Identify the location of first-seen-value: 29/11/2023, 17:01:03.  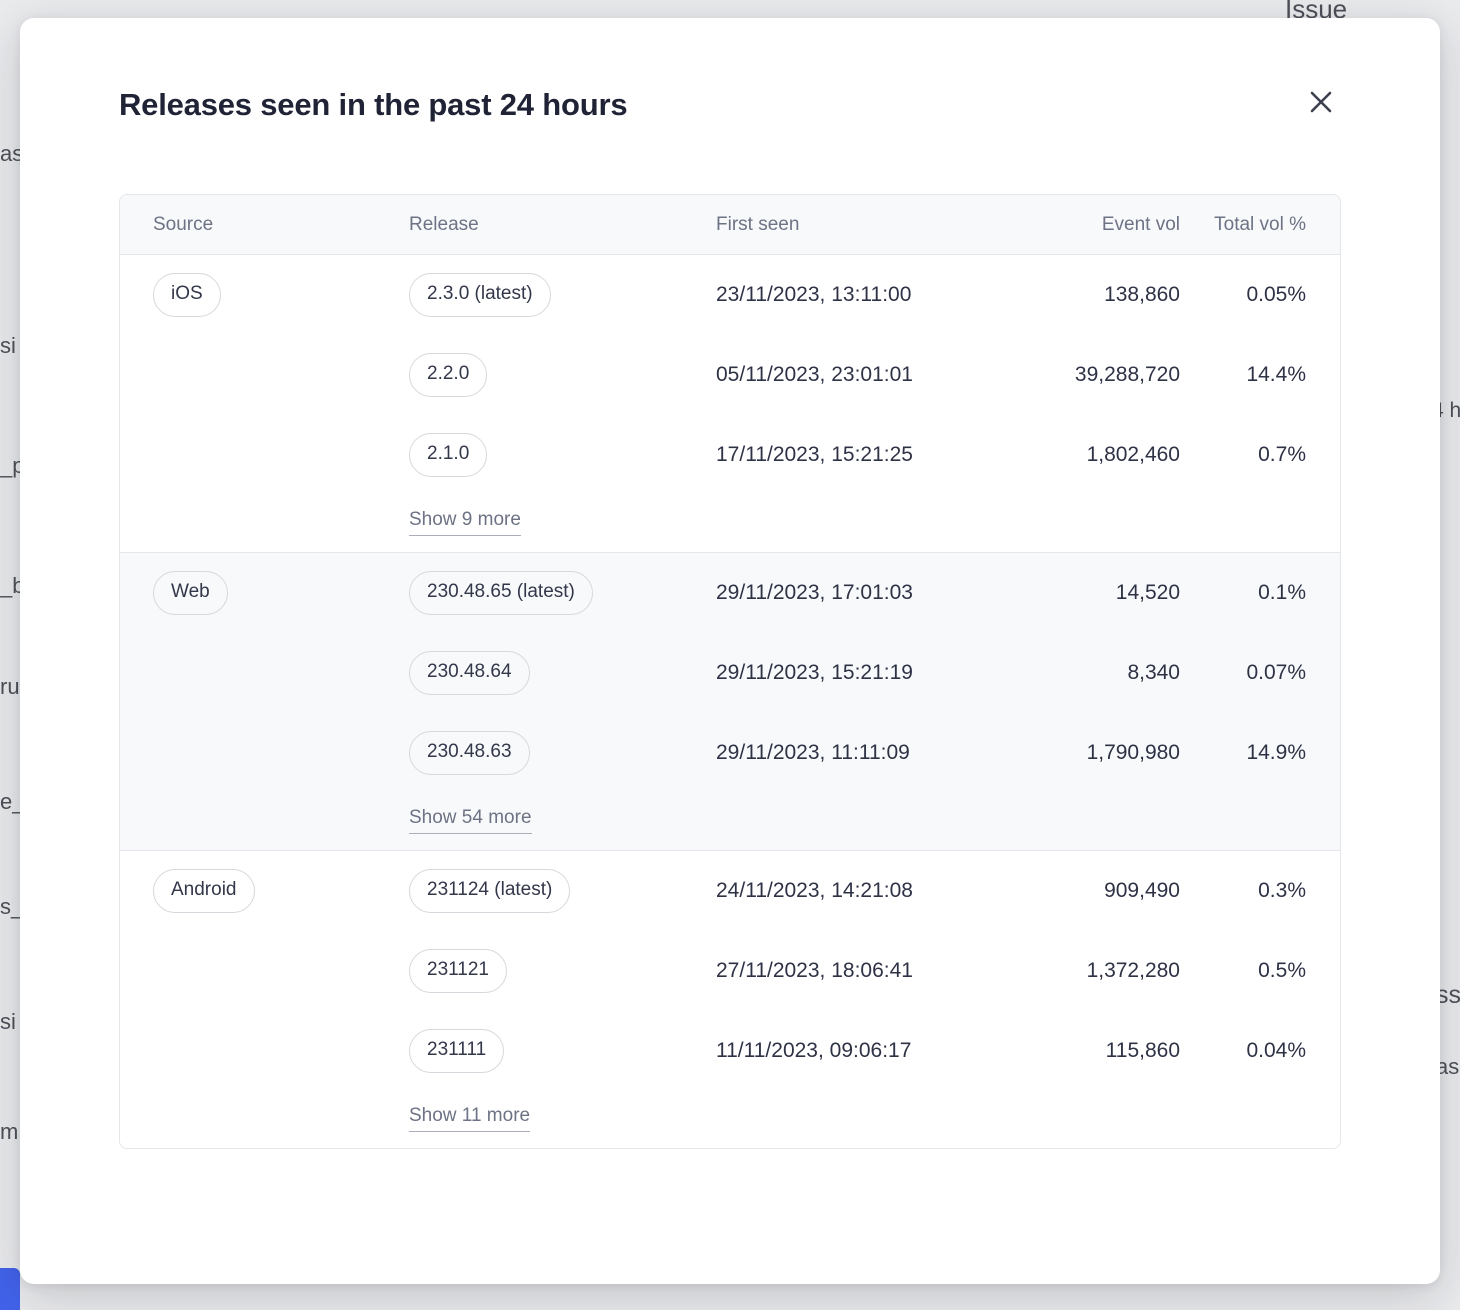
(814, 592).